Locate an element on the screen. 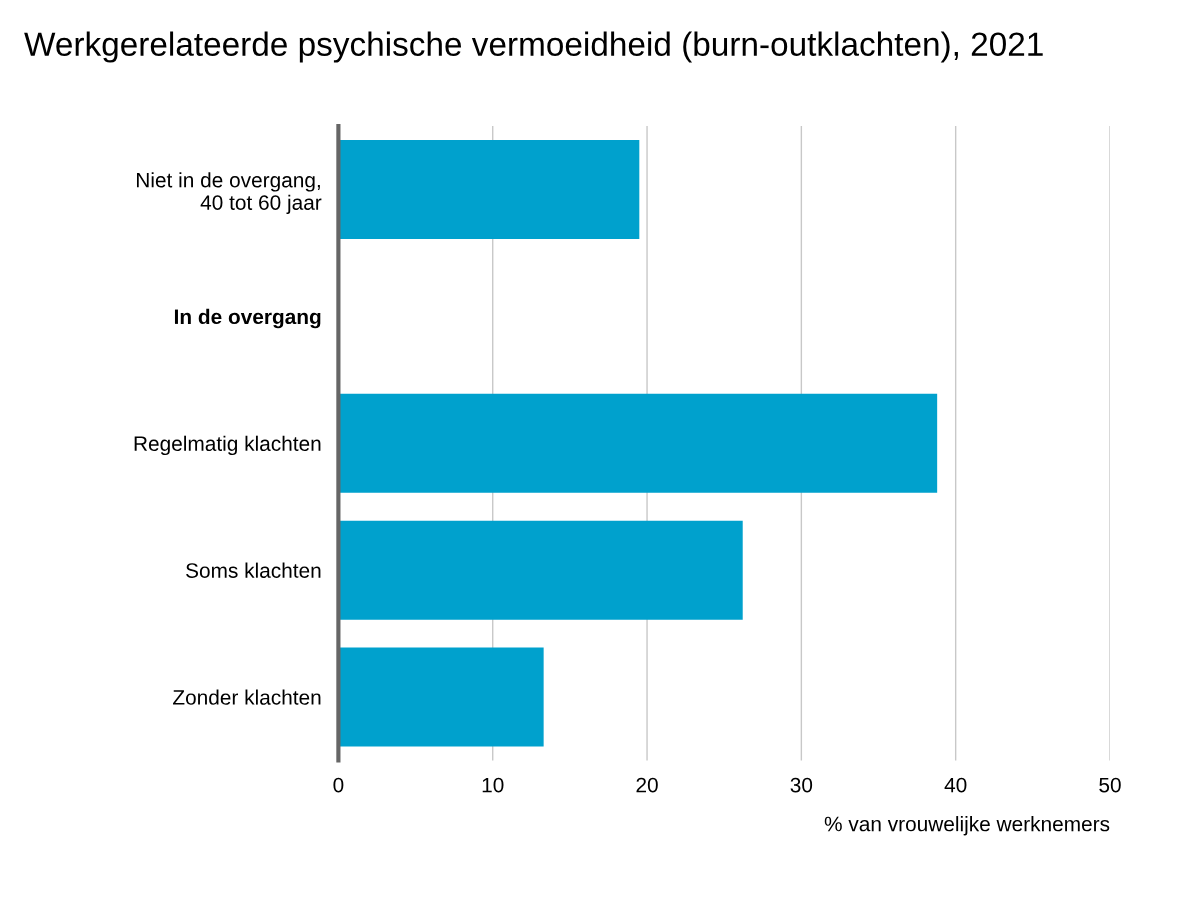 The height and width of the screenshot is (900, 1200). x-tick-label: 30 is located at coordinates (801, 785).